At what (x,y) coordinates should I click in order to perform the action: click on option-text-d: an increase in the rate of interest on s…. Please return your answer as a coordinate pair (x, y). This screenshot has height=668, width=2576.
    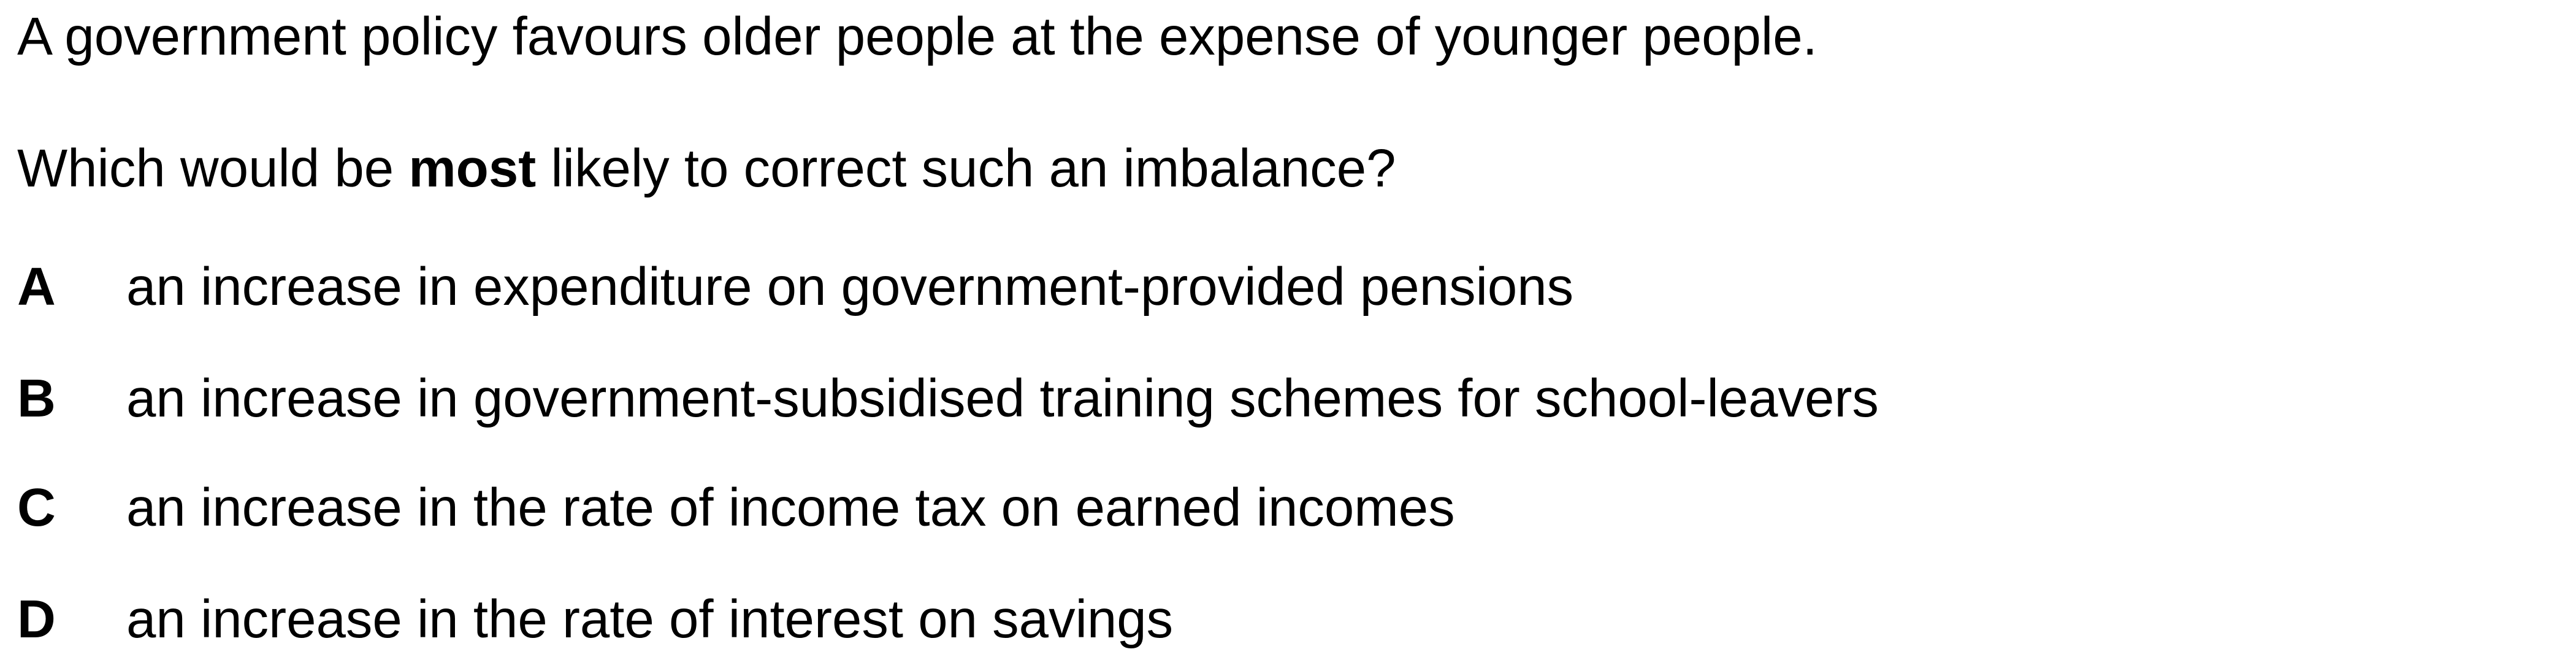
    Looking at the image, I should click on (650, 619).